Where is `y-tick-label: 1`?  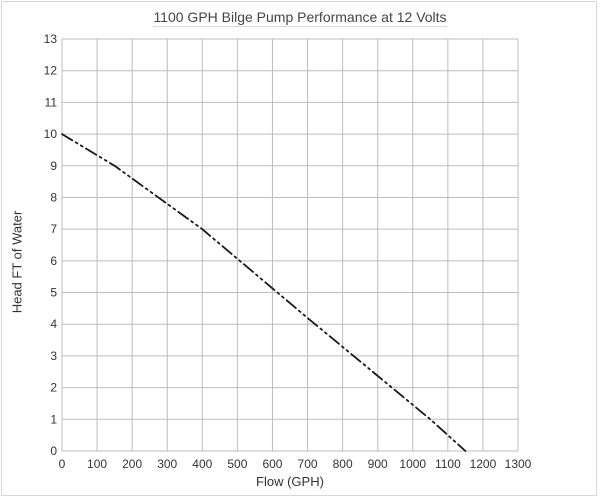 y-tick-label: 1 is located at coordinates (53, 419).